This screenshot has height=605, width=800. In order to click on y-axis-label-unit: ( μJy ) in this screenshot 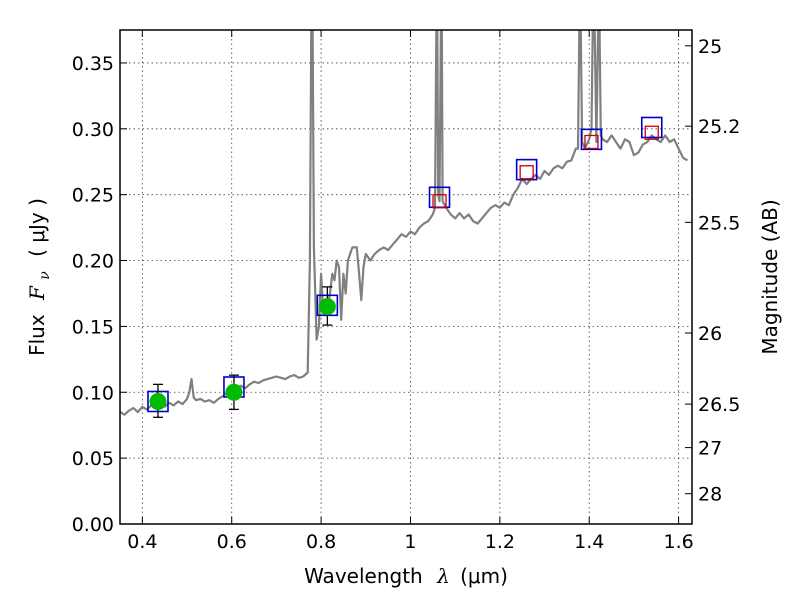, I will do `click(37, 227)`.